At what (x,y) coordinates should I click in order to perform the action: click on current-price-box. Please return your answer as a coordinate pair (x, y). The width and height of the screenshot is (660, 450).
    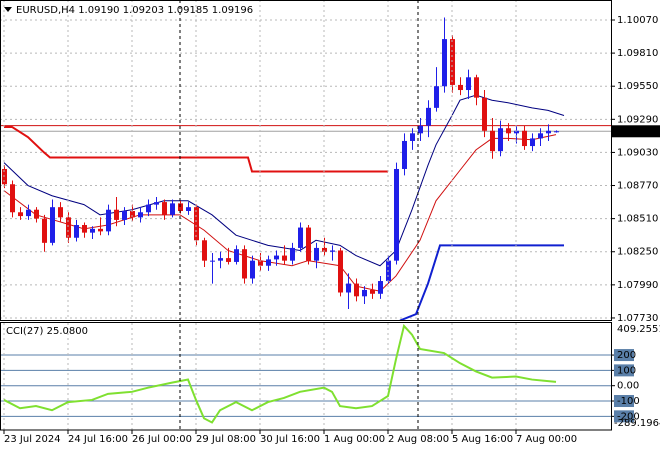
    Looking at the image, I should click on (636, 131).